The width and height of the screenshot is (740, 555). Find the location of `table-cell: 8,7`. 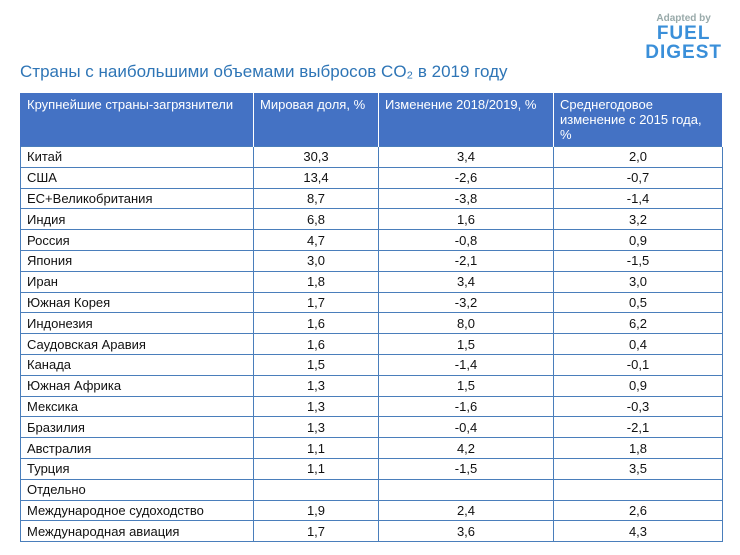

table-cell: 8,7 is located at coordinates (316, 198).